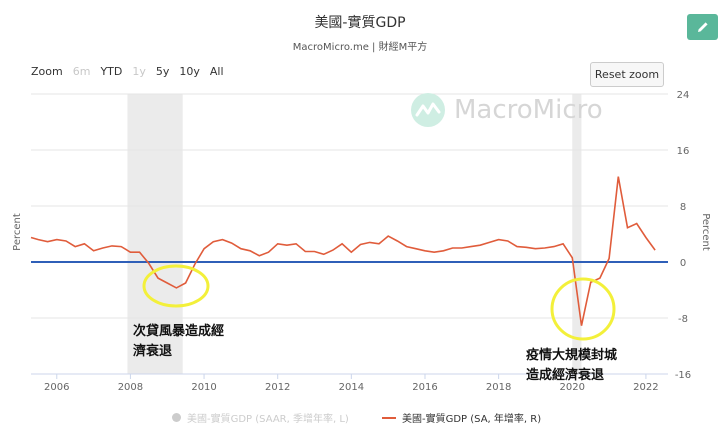 This screenshot has height=435, width=720. I want to click on y-tick-label: 24, so click(683, 95).